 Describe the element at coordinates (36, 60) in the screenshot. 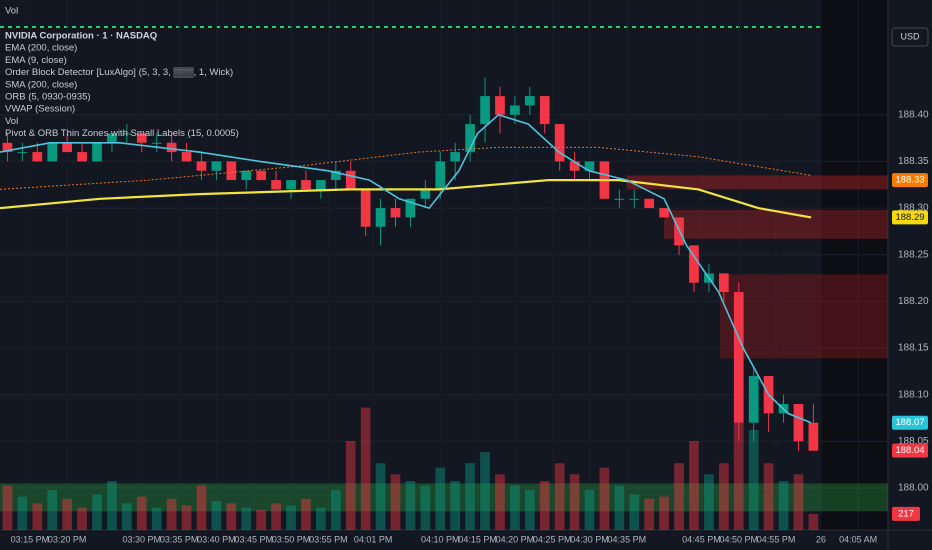

I see `indicator-legend: EMA (9, close)` at that location.